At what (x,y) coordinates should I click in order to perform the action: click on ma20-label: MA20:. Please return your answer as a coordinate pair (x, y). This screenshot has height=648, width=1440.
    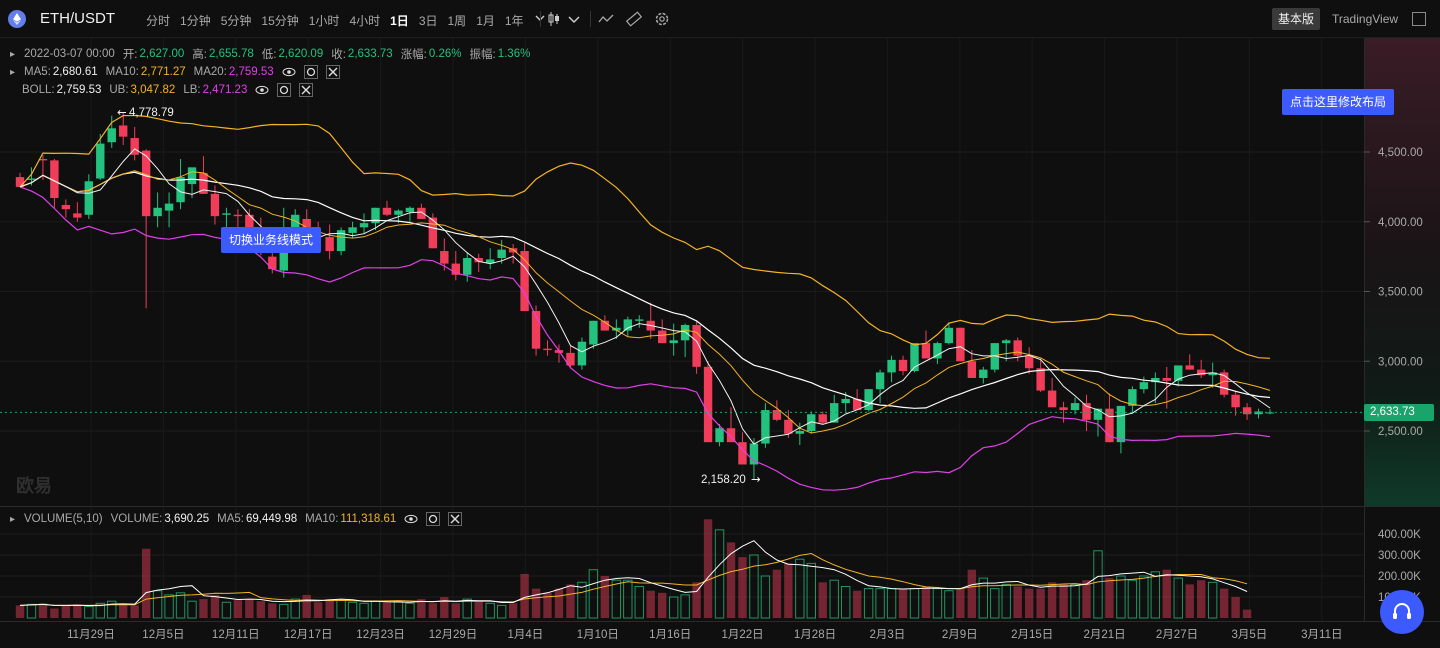
    Looking at the image, I should click on (210, 72).